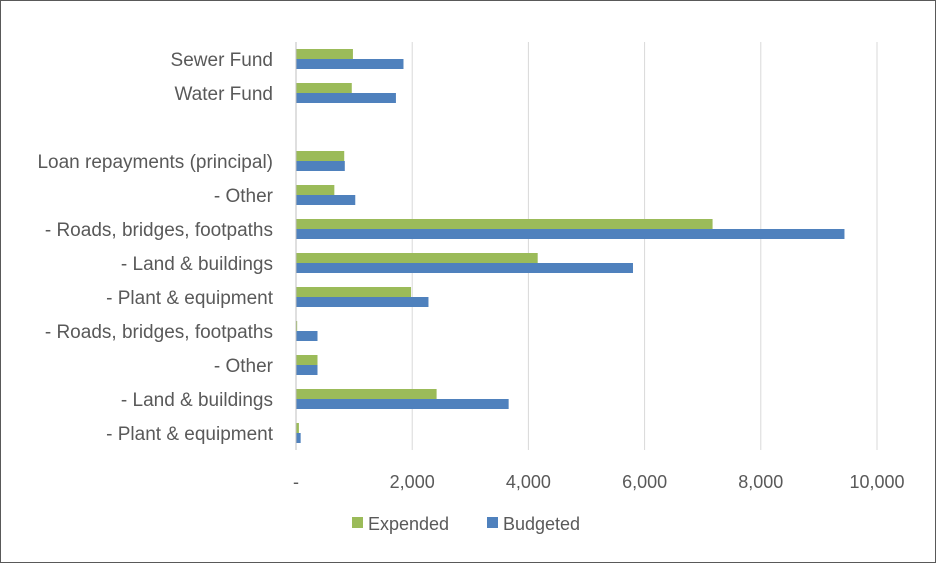 This screenshot has width=936, height=563. Describe the element at coordinates (408, 524) in the screenshot. I see `legend-label-expended: Expended` at that location.